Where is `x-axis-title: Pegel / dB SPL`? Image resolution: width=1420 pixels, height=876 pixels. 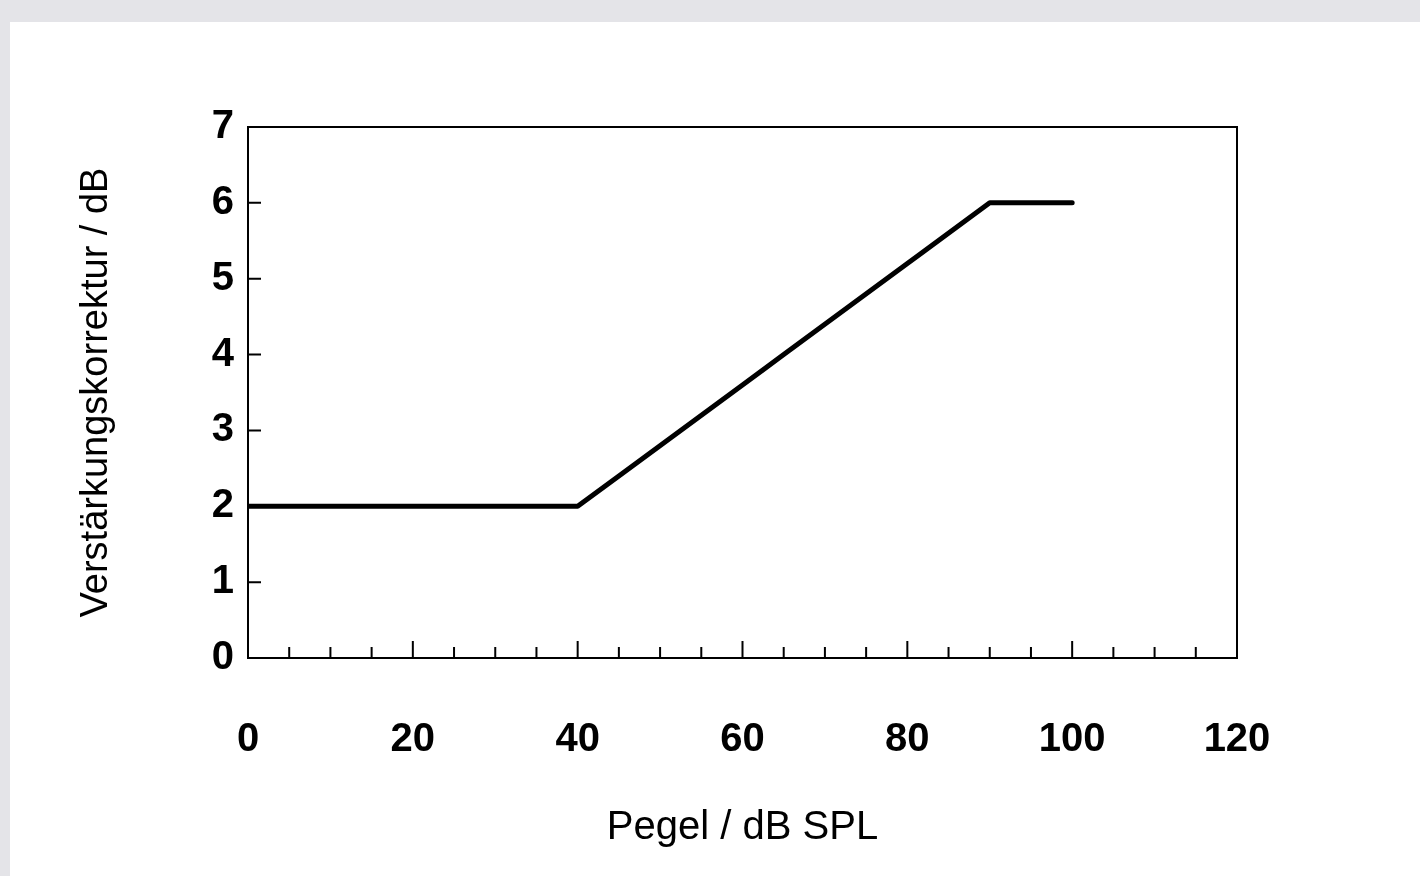 x-axis-title: Pegel / dB SPL is located at coordinates (742, 825).